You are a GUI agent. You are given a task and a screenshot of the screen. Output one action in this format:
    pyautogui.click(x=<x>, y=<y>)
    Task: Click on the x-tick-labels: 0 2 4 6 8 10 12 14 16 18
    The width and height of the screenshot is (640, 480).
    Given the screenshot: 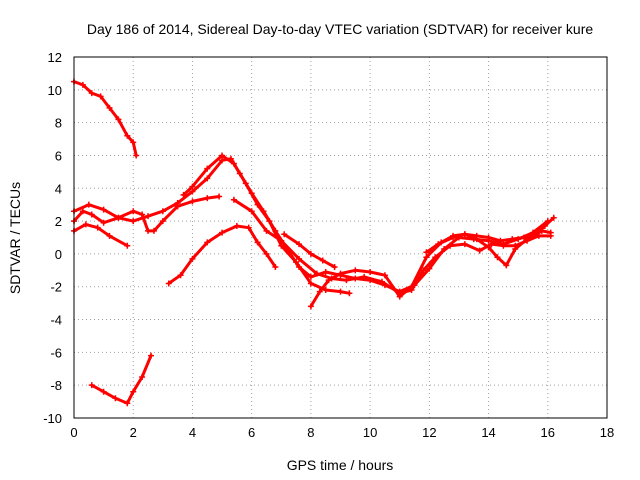 What is the action you would take?
    pyautogui.click(x=342, y=432)
    